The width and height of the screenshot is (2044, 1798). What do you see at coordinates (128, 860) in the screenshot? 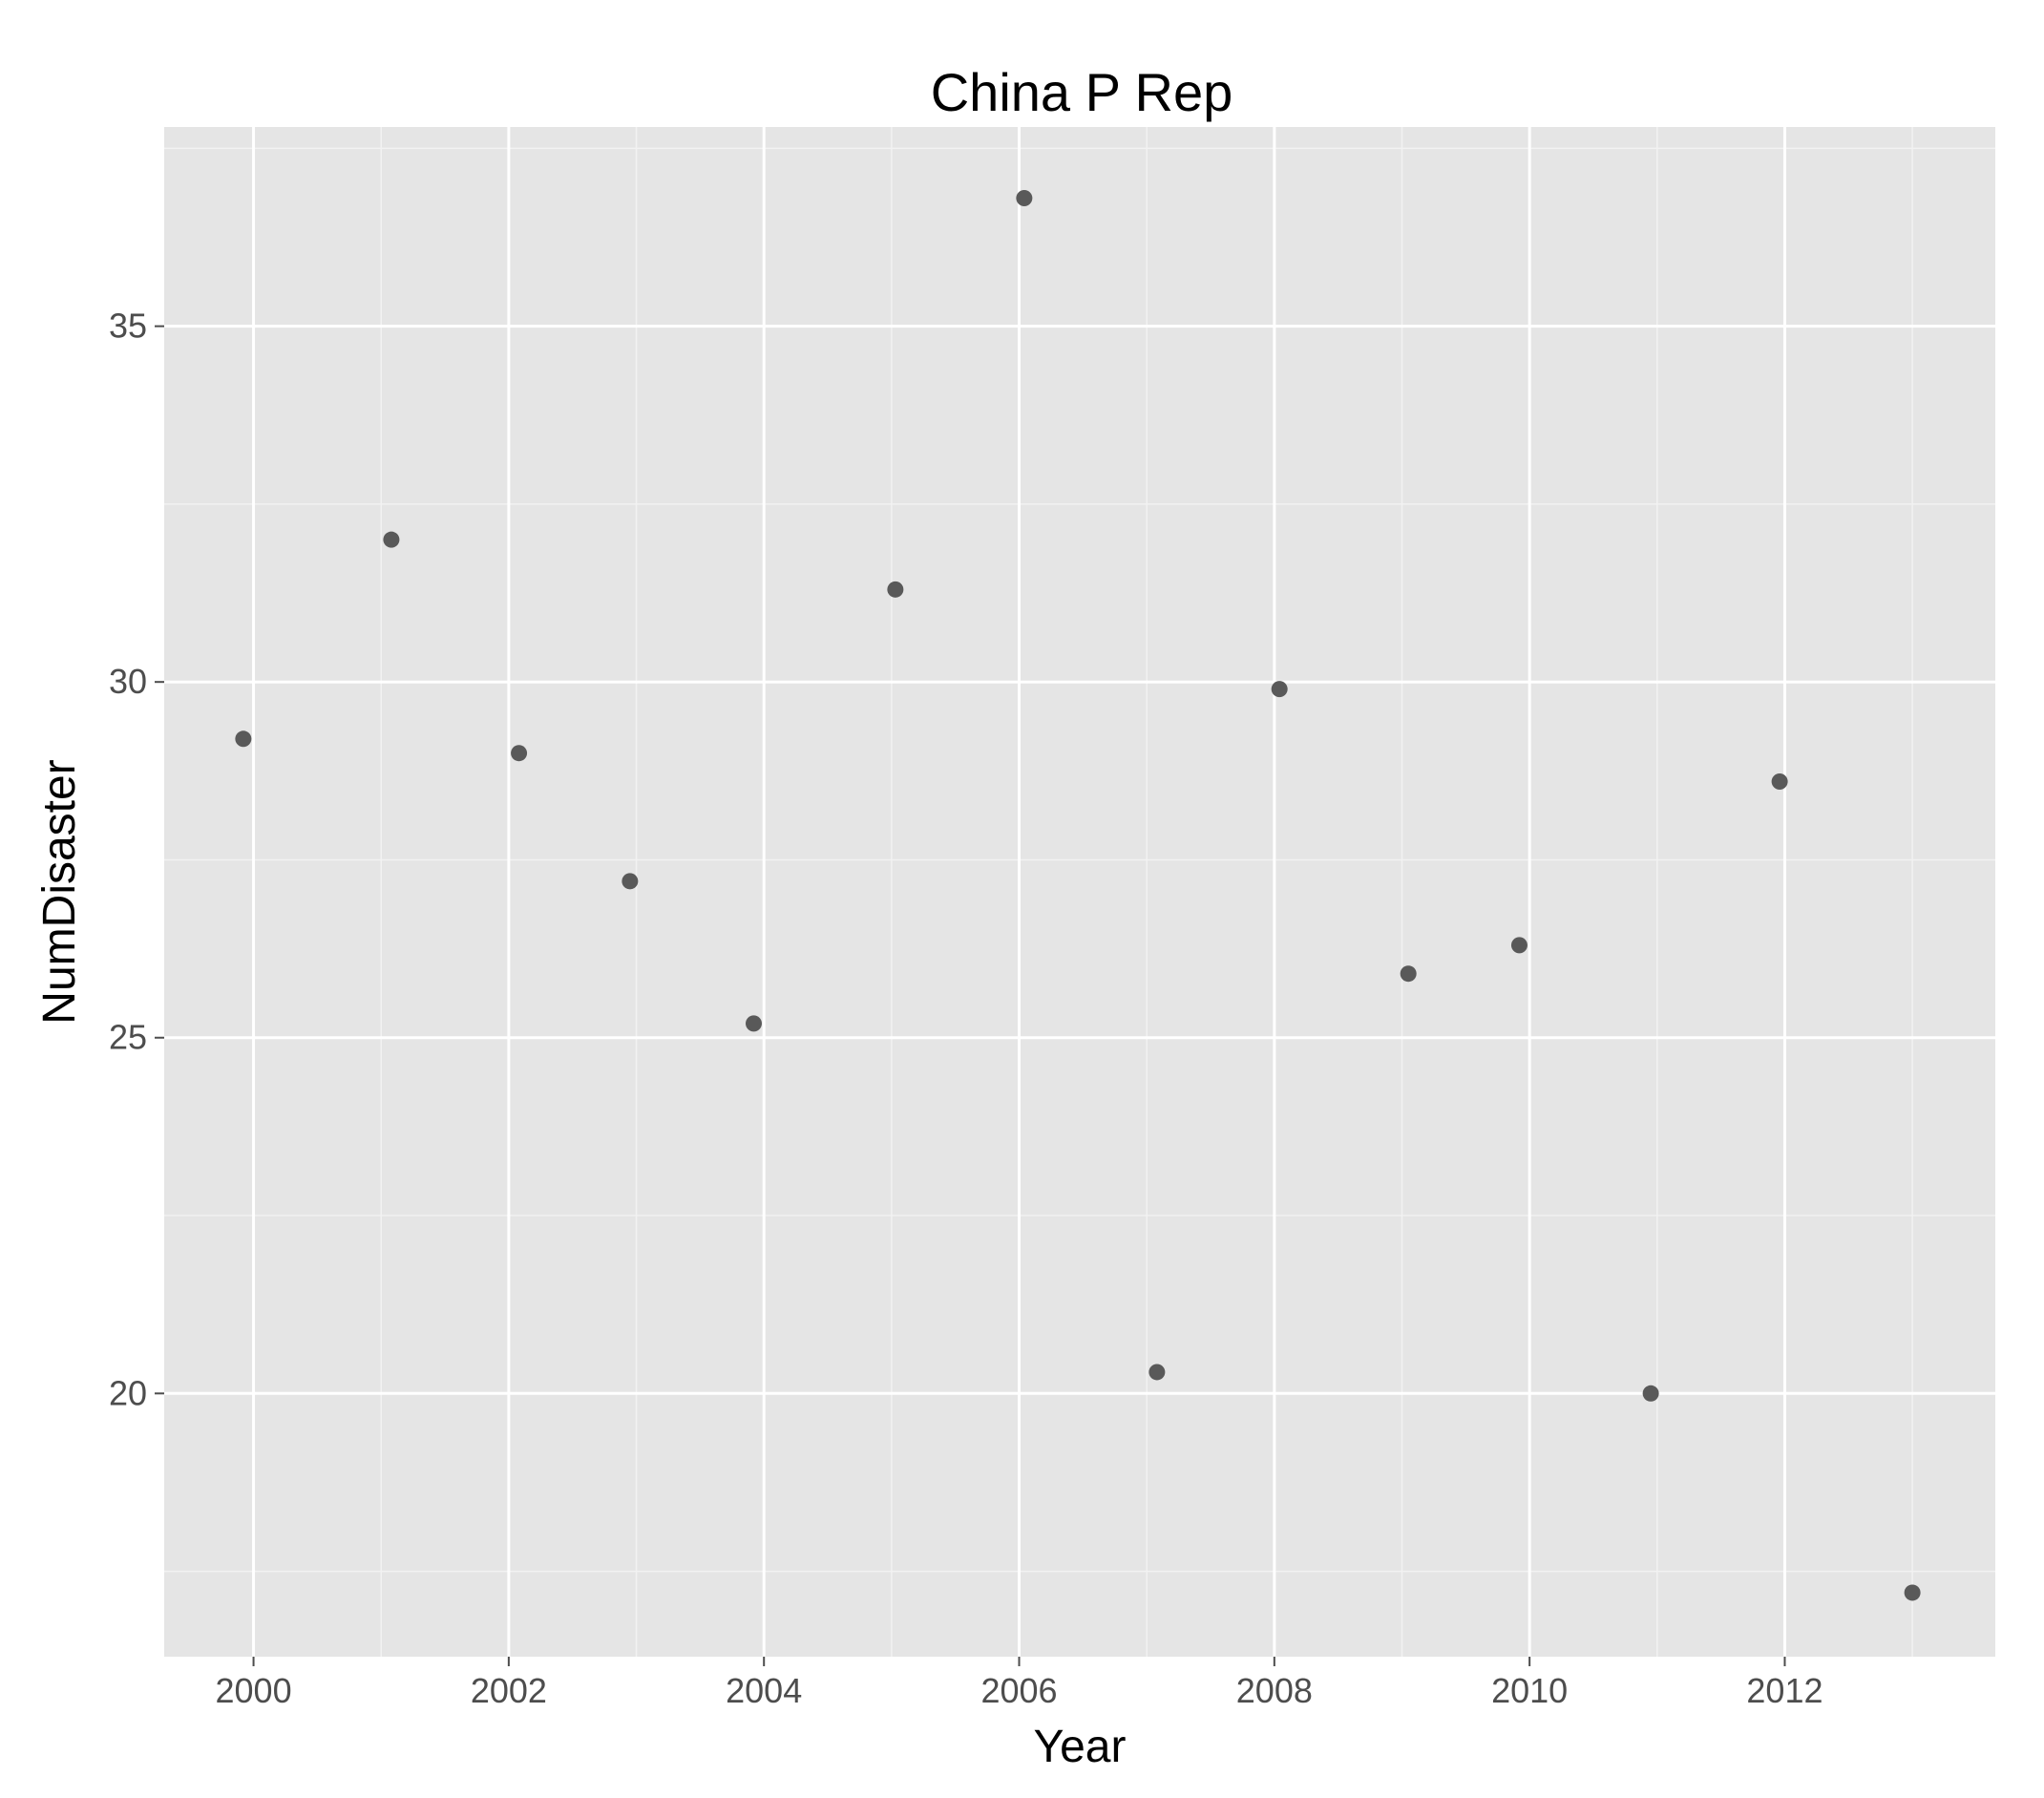
I see `y-axis-tick-labels: 20 25 30 35` at bounding box center [128, 860].